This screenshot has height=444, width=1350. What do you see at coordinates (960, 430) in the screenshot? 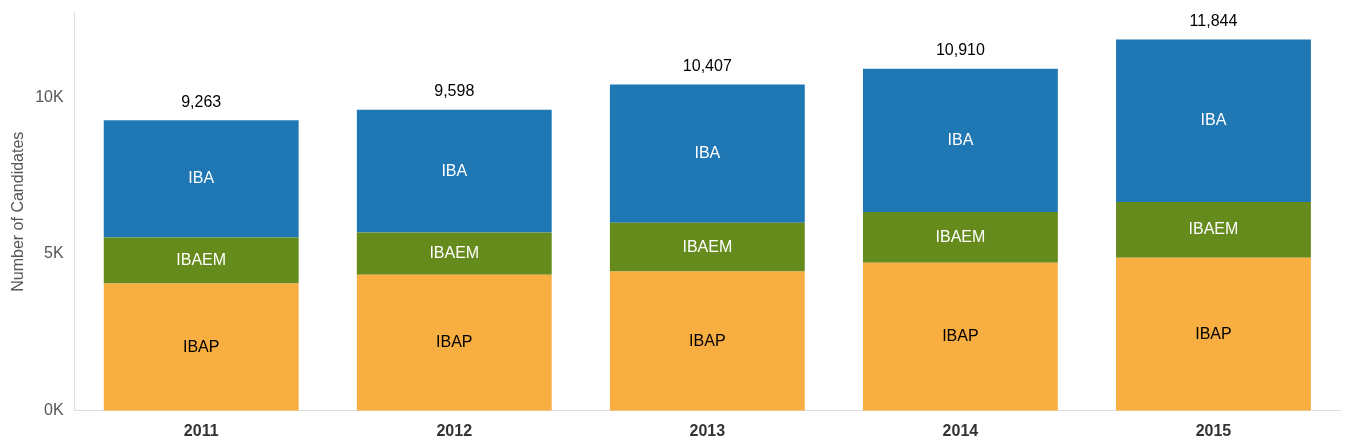
I see `x-tick-label: 2014` at bounding box center [960, 430].